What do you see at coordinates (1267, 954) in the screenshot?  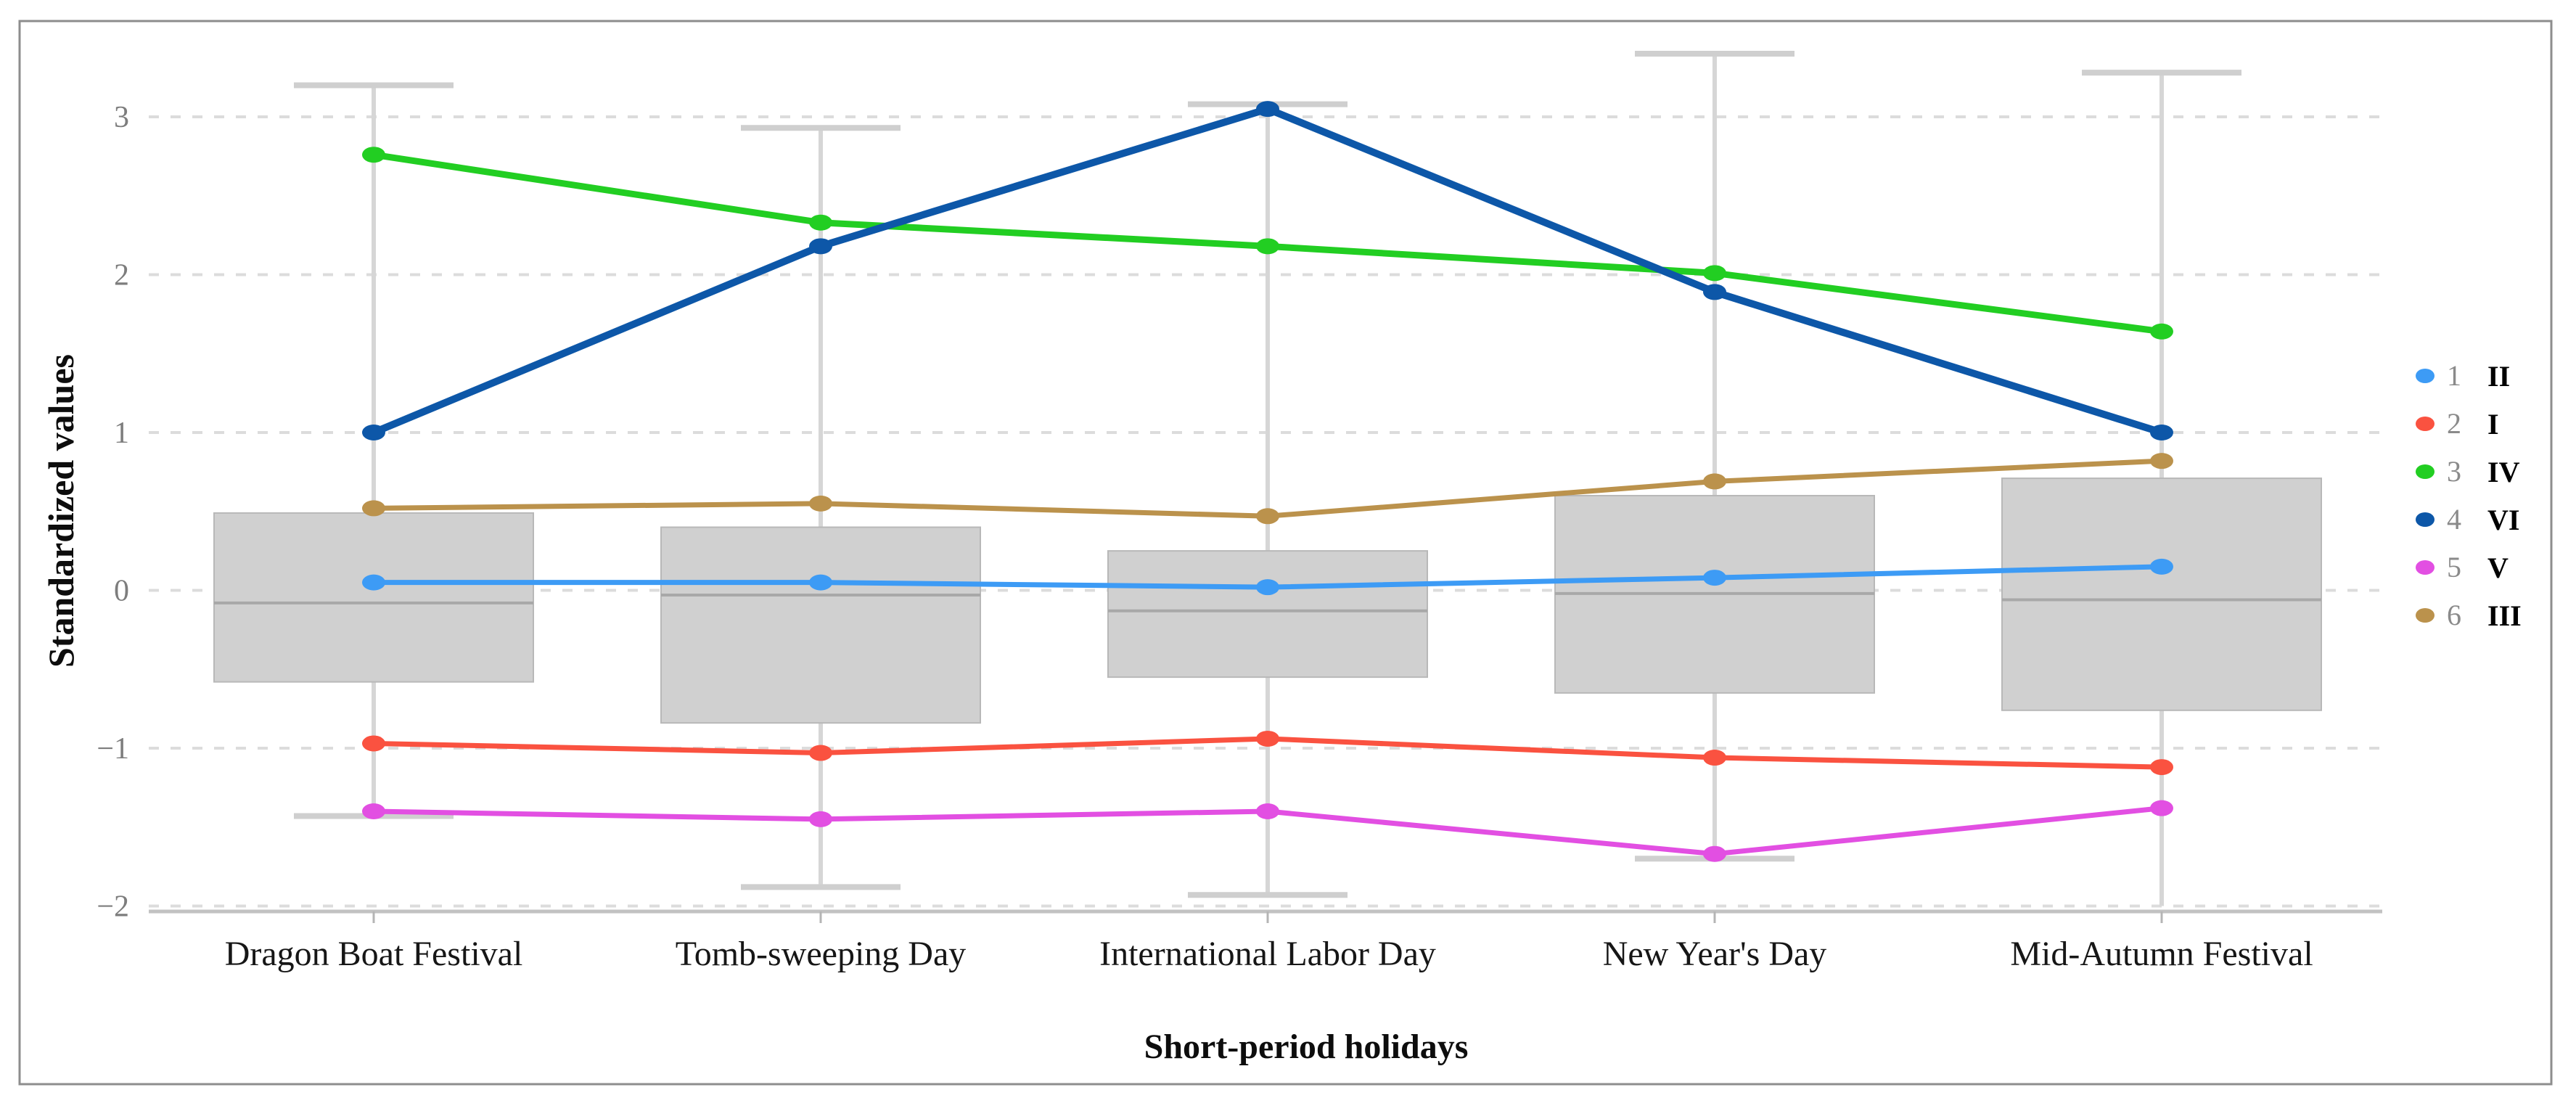 I see `category-label-international-labor-day: International Labor Day` at bounding box center [1267, 954].